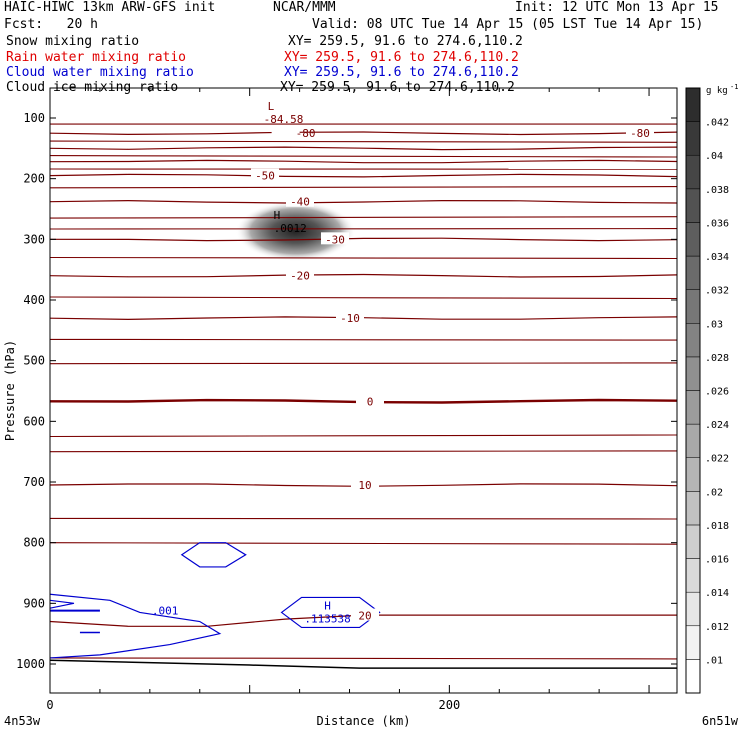 The width and height of the screenshot is (740, 740). What do you see at coordinates (277, 215) in the screenshot?
I see `snow-max-marker: H` at bounding box center [277, 215].